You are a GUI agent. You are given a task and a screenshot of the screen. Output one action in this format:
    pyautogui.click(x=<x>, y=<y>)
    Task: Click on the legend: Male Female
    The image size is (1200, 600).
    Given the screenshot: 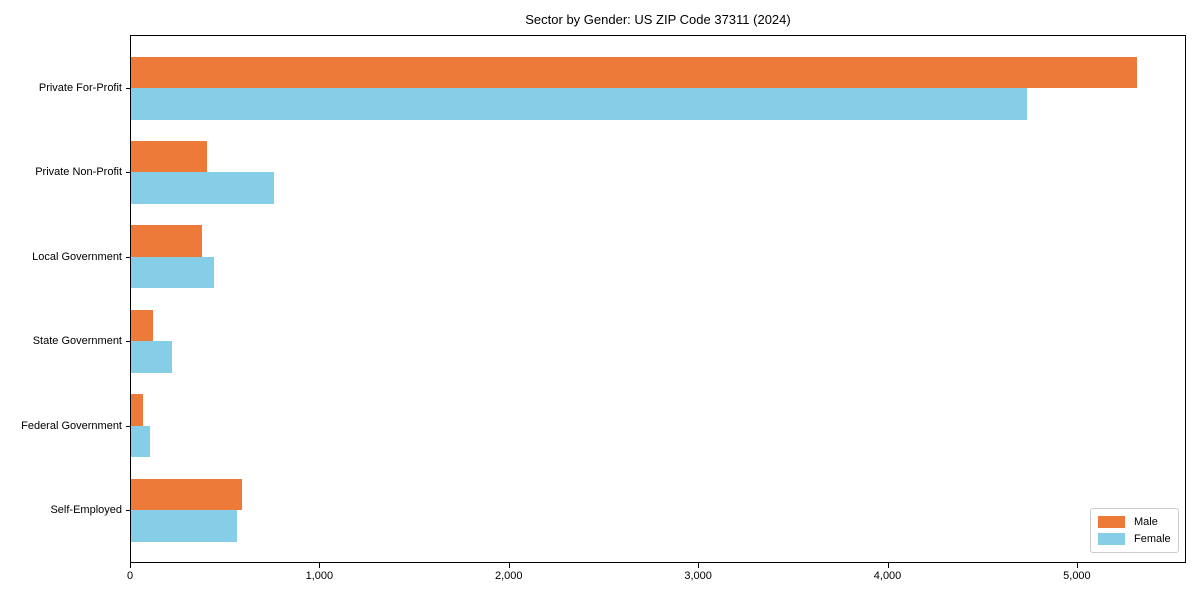 What is the action you would take?
    pyautogui.click(x=1134, y=530)
    